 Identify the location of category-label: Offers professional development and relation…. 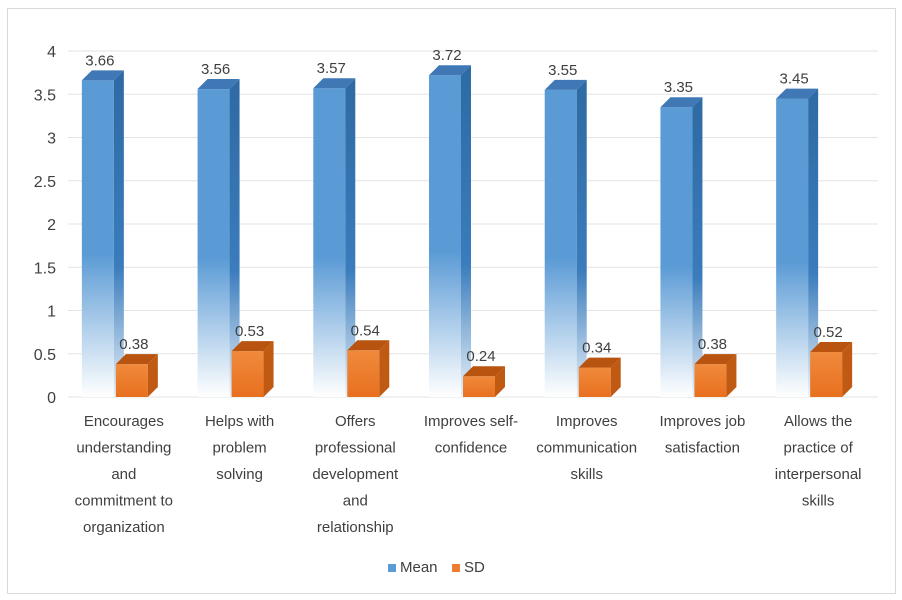
(355, 474).